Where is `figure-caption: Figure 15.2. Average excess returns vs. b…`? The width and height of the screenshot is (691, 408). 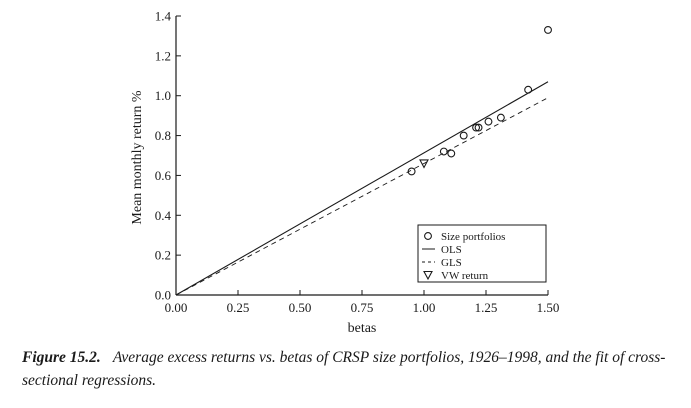 figure-caption: Figure 15.2. Average excess returns vs. b… is located at coordinates (352, 369).